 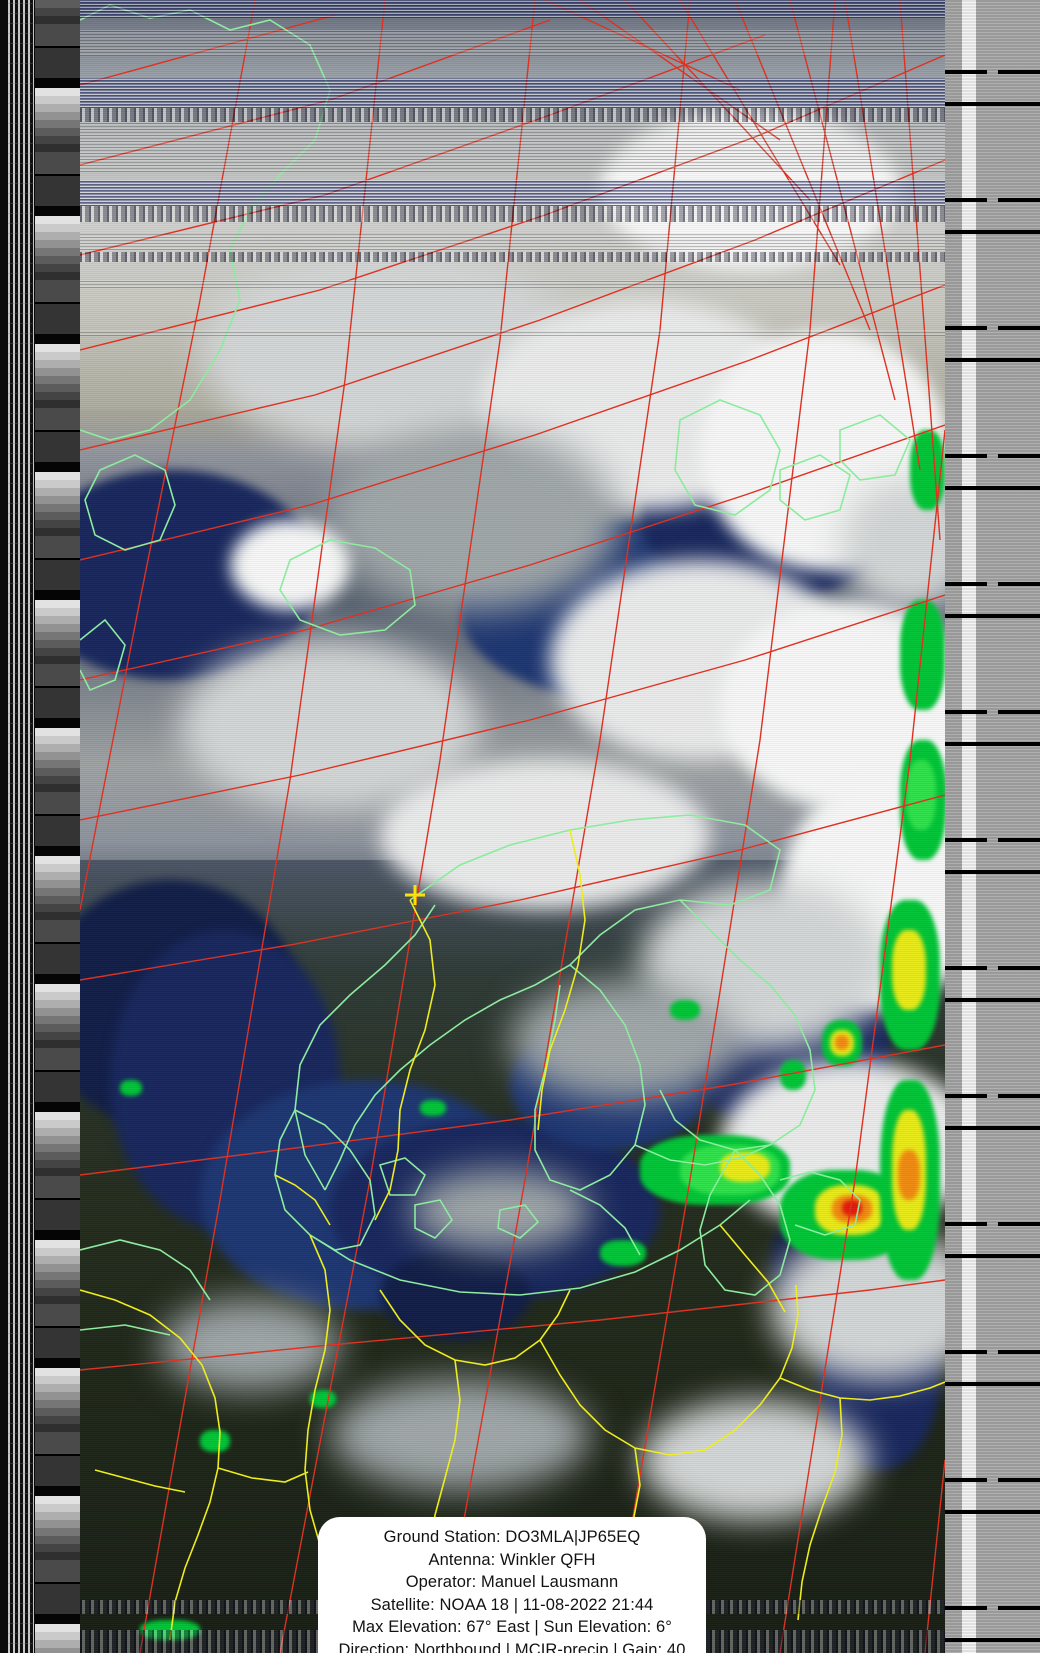 I want to click on sync-pulse-stripes, so click(x=21, y=826).